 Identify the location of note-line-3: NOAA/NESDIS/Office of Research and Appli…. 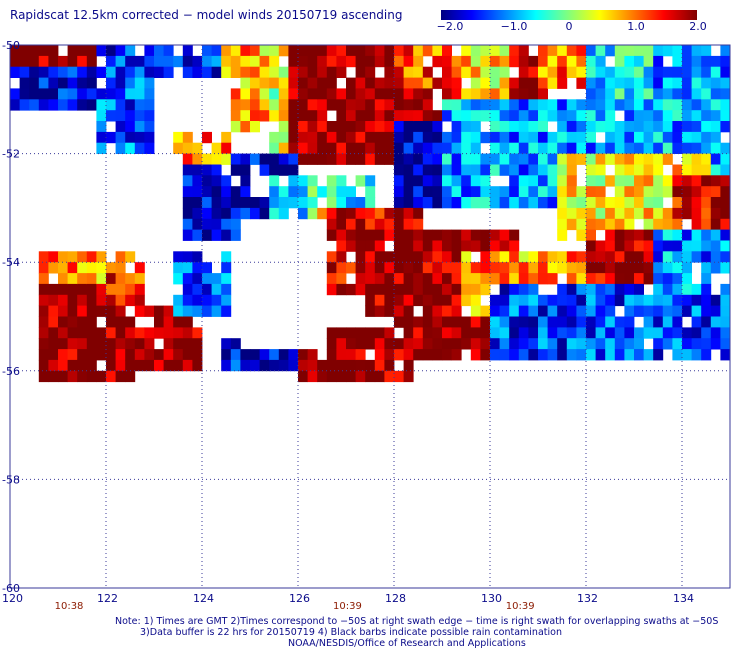
(407, 643).